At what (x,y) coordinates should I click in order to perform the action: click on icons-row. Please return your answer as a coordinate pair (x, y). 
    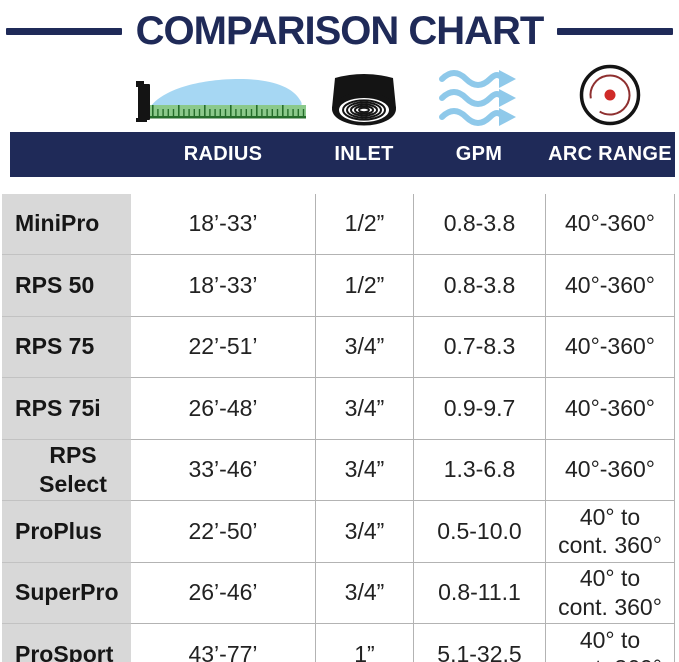
    Looking at the image, I should click on (338, 95).